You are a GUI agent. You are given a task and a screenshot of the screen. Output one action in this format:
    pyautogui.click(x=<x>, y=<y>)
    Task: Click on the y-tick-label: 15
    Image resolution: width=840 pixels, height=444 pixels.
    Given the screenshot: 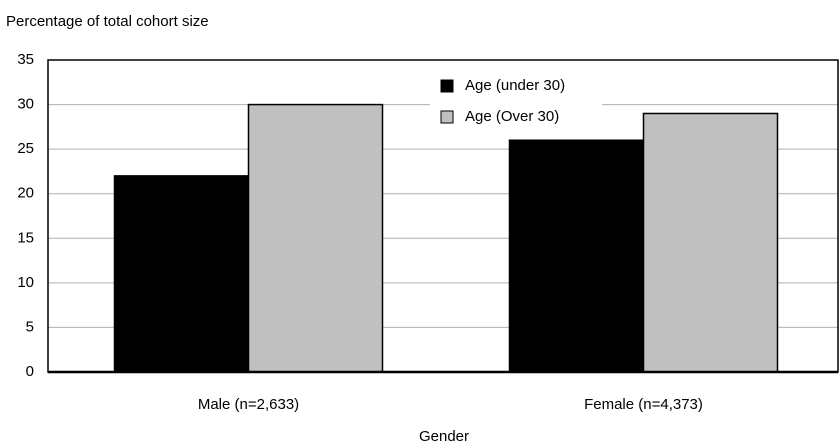 What is the action you would take?
    pyautogui.click(x=25, y=237)
    